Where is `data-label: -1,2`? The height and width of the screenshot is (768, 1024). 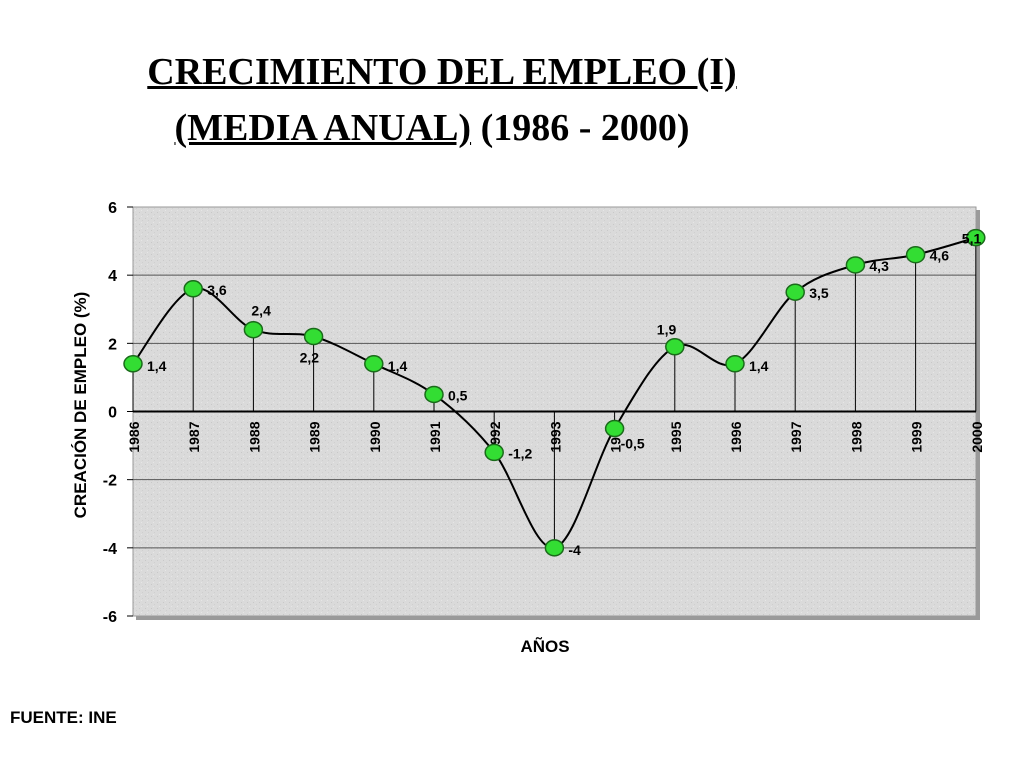
data-label: -1,2 is located at coordinates (520, 453).